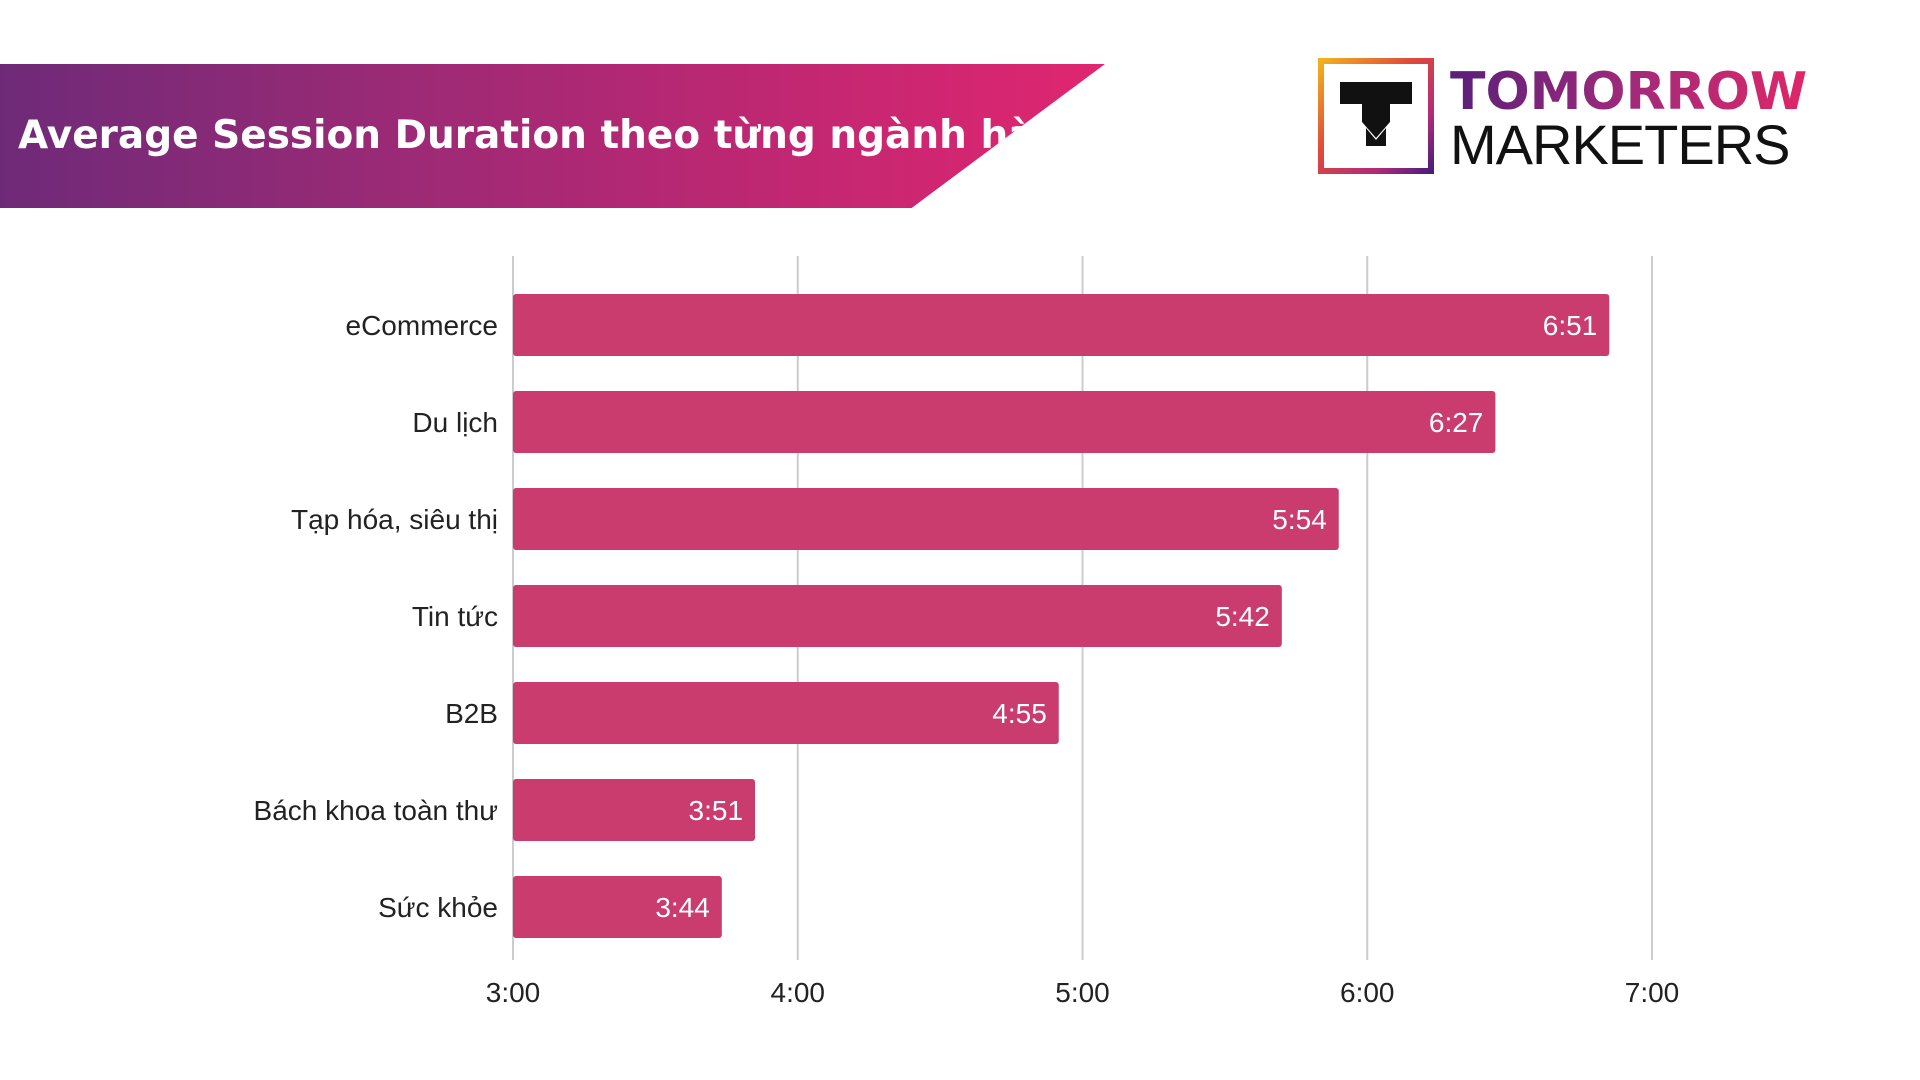  I want to click on category-label: eCommerce, so click(422, 325).